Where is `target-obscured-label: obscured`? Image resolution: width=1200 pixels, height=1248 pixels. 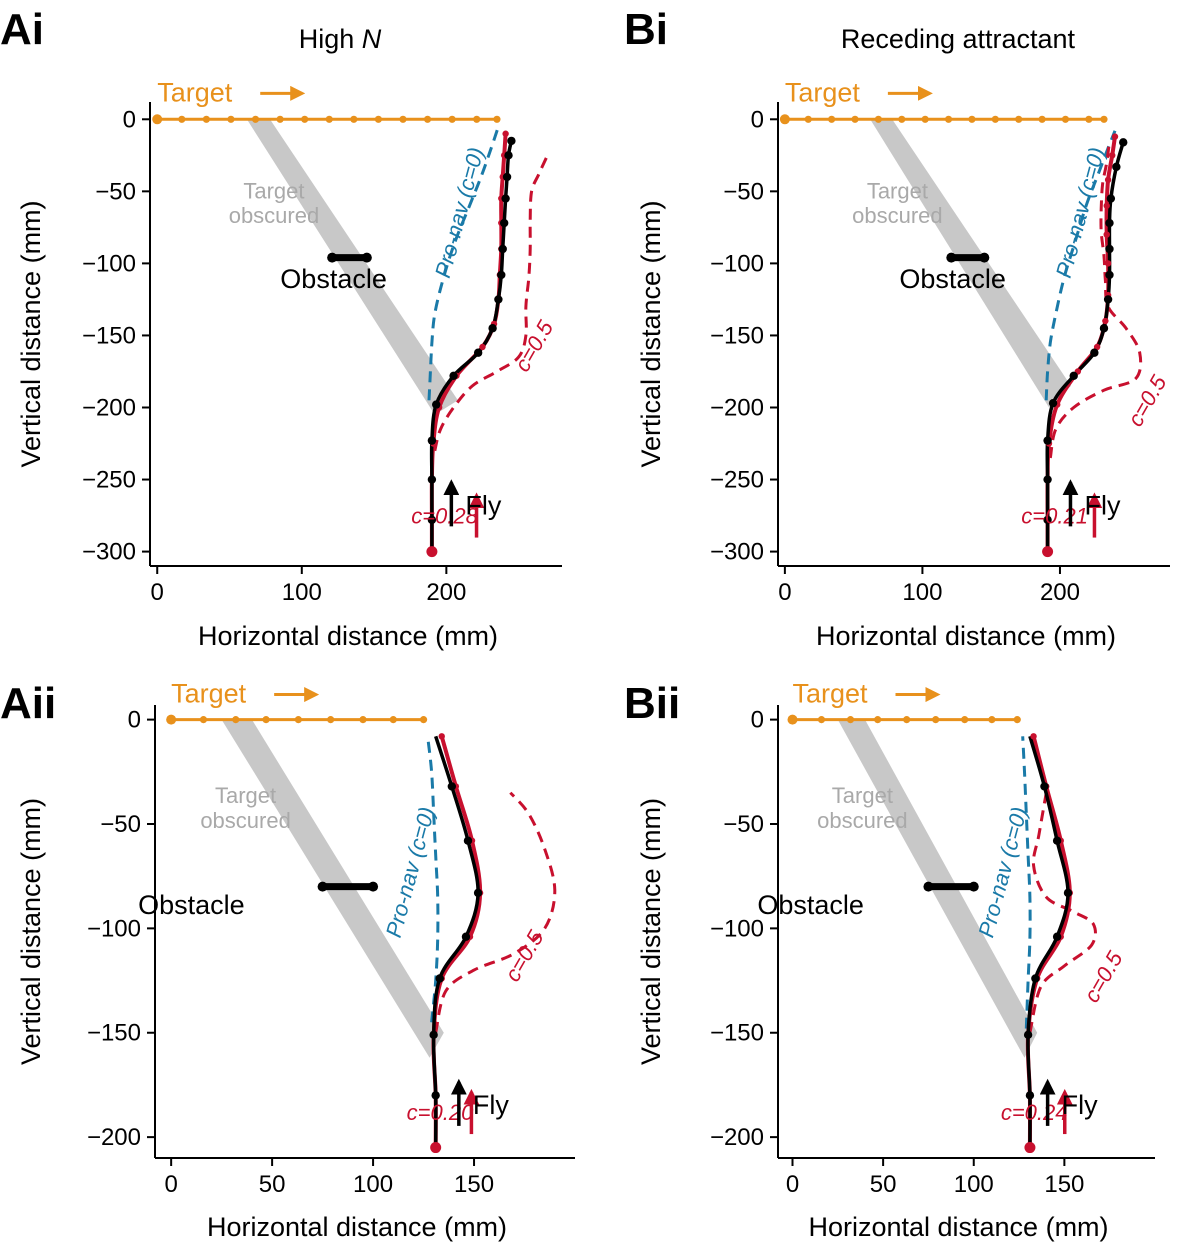 target-obscured-label: obscured is located at coordinates (245, 820).